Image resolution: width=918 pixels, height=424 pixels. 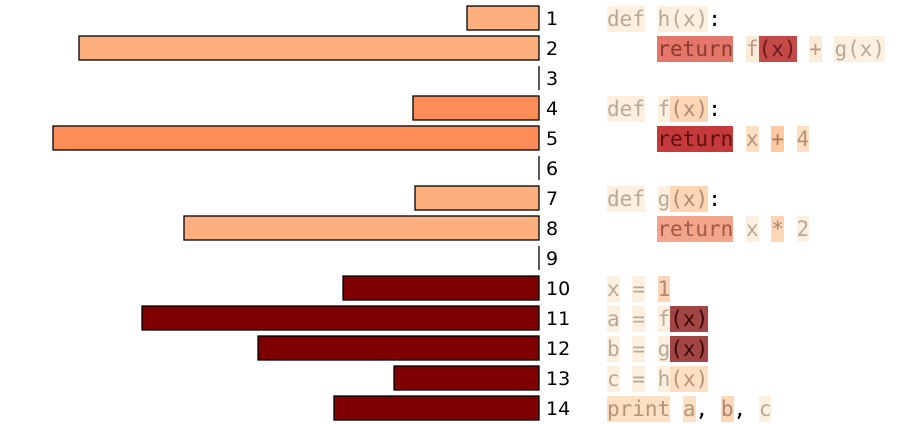 I want to click on code-token: c, so click(x=765, y=409).